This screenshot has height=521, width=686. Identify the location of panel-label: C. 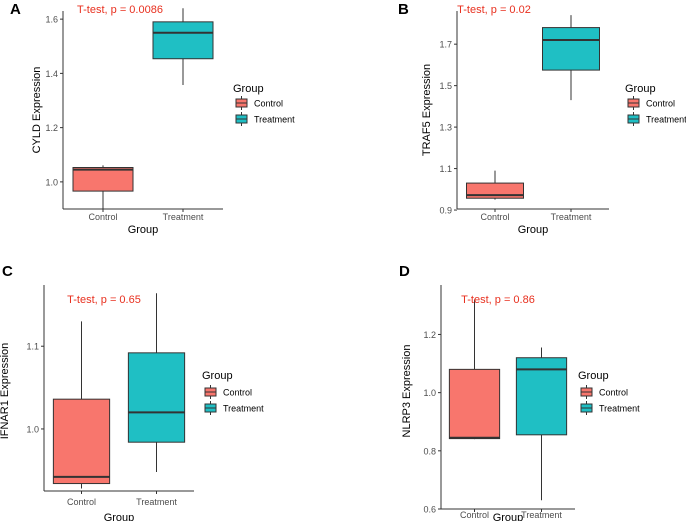
(7, 271).